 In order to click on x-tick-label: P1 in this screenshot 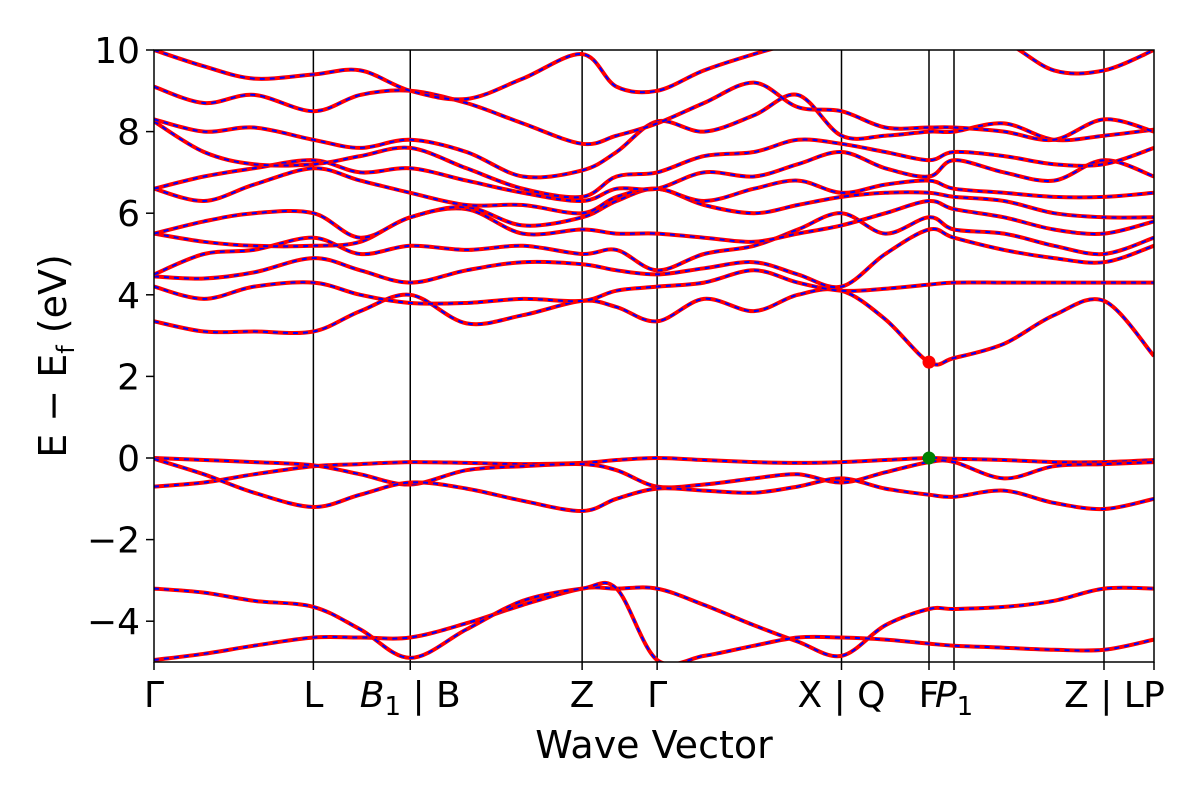, I will do `click(954, 698)`.